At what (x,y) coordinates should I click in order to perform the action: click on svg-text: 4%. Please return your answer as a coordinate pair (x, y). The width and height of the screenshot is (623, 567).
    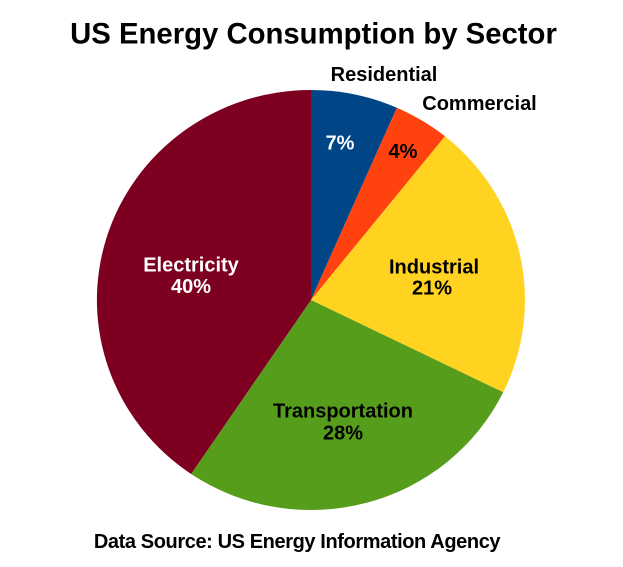
    Looking at the image, I should click on (403, 152).